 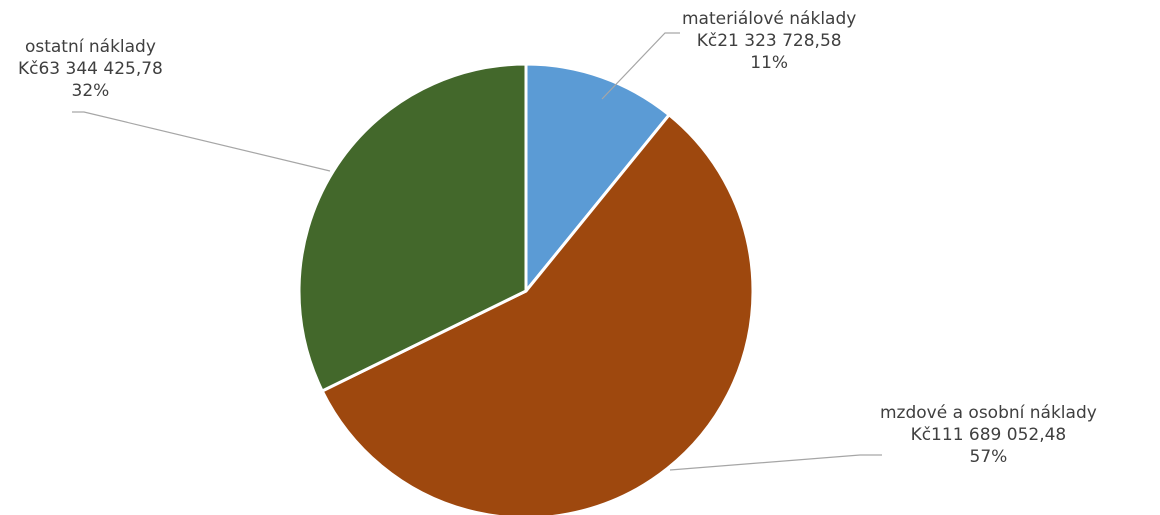 What do you see at coordinates (640, 66) in the screenshot?
I see `leader-line-materialove` at bounding box center [640, 66].